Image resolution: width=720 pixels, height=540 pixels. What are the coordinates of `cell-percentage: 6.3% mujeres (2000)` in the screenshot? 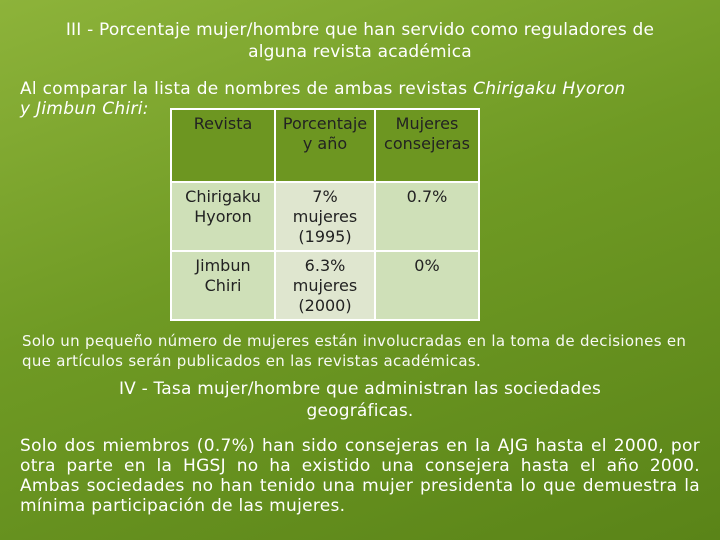 It's located at (325, 285).